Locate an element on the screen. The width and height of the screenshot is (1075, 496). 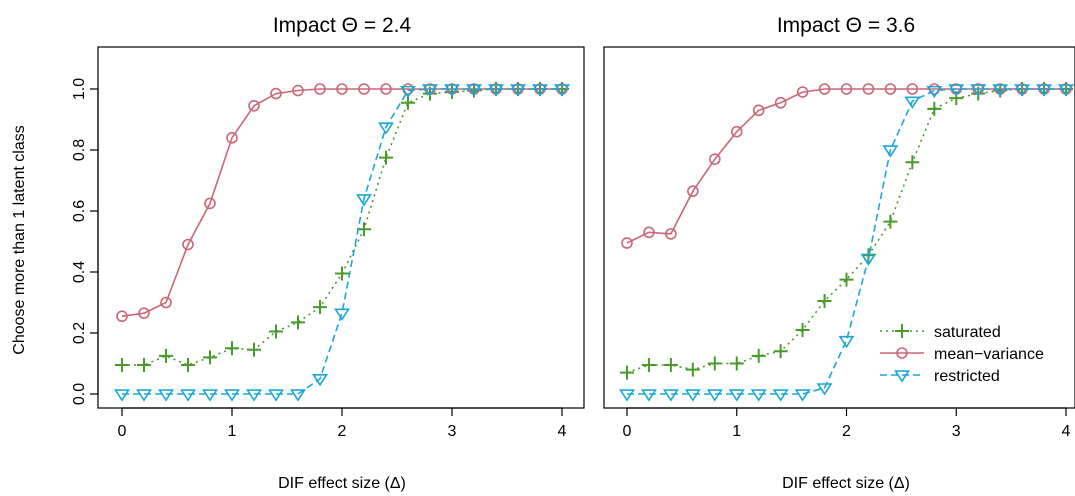
y-tick-label: 0.2 is located at coordinates (79, 333).